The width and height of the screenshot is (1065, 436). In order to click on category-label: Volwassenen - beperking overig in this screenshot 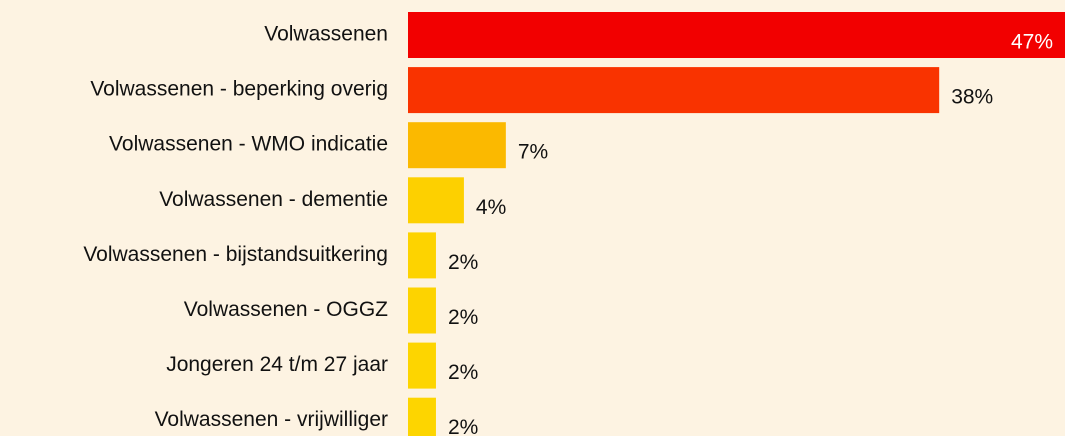, I will do `click(239, 89)`.